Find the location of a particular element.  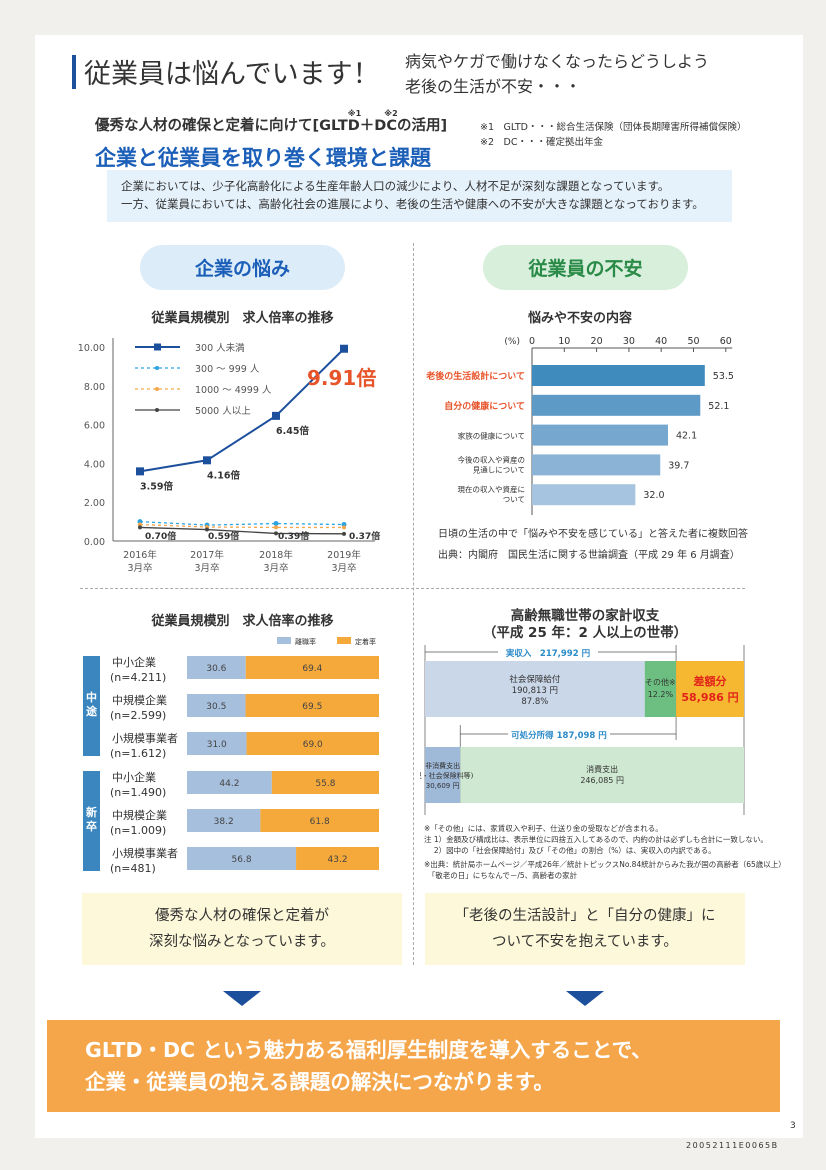

y-tick-label: 4.00 is located at coordinates (94, 464).